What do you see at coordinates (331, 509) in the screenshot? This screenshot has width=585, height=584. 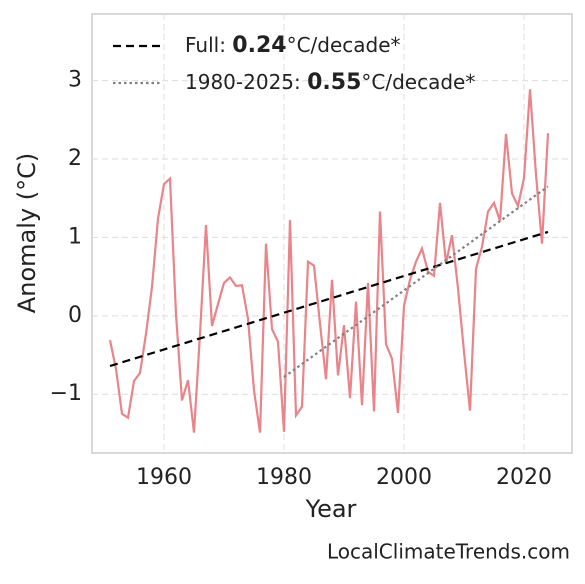 I see `x-axis-label: Year` at bounding box center [331, 509].